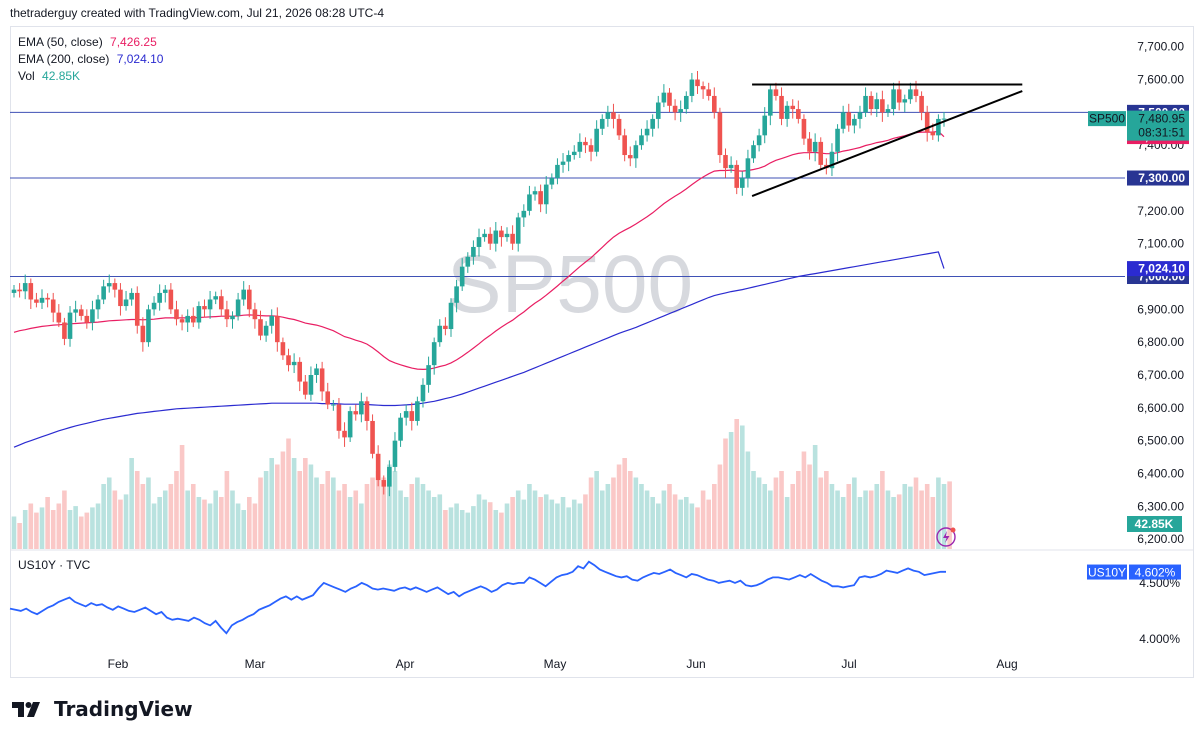  I want to click on symbol-badge: SP500, so click(1107, 119).